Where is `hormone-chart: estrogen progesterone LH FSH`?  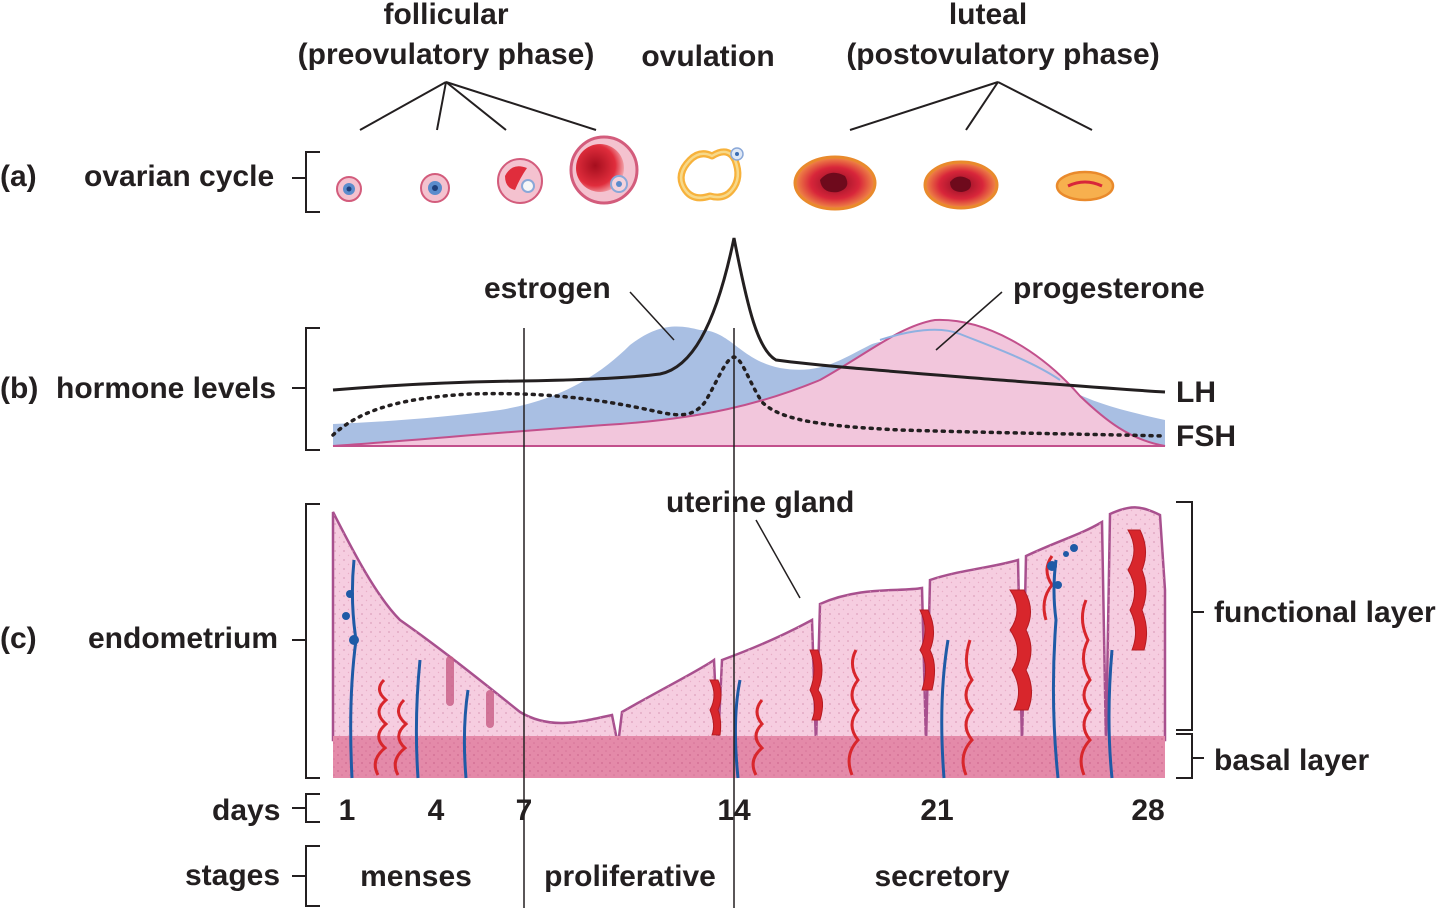 hormone-chart: estrogen progesterone LH FSH is located at coordinates (783, 345).